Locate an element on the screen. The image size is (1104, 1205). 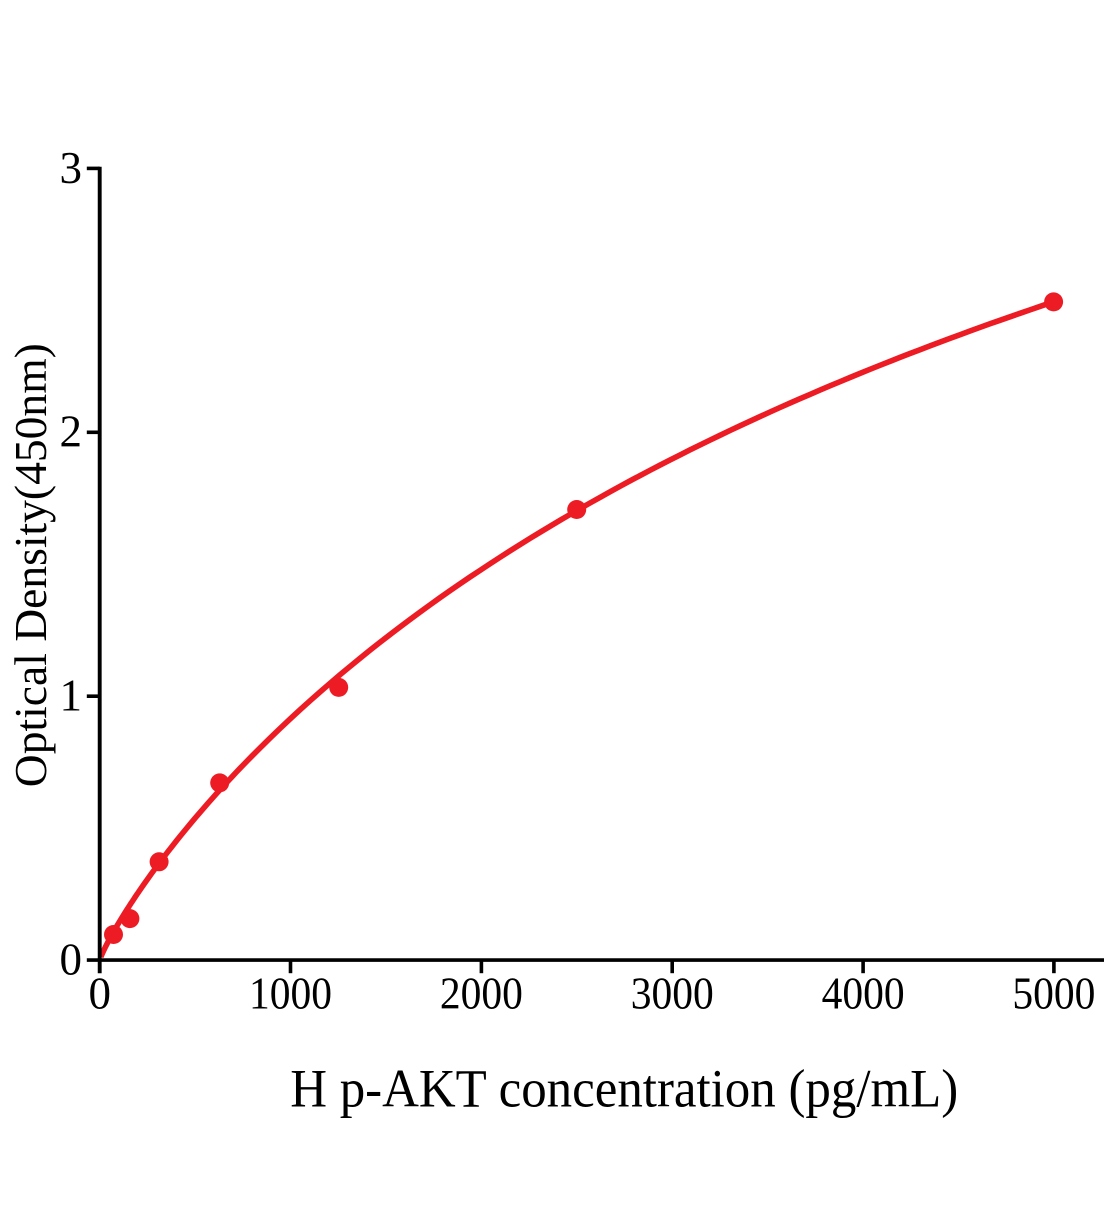
svg-text: 2 is located at coordinates (71, 432).